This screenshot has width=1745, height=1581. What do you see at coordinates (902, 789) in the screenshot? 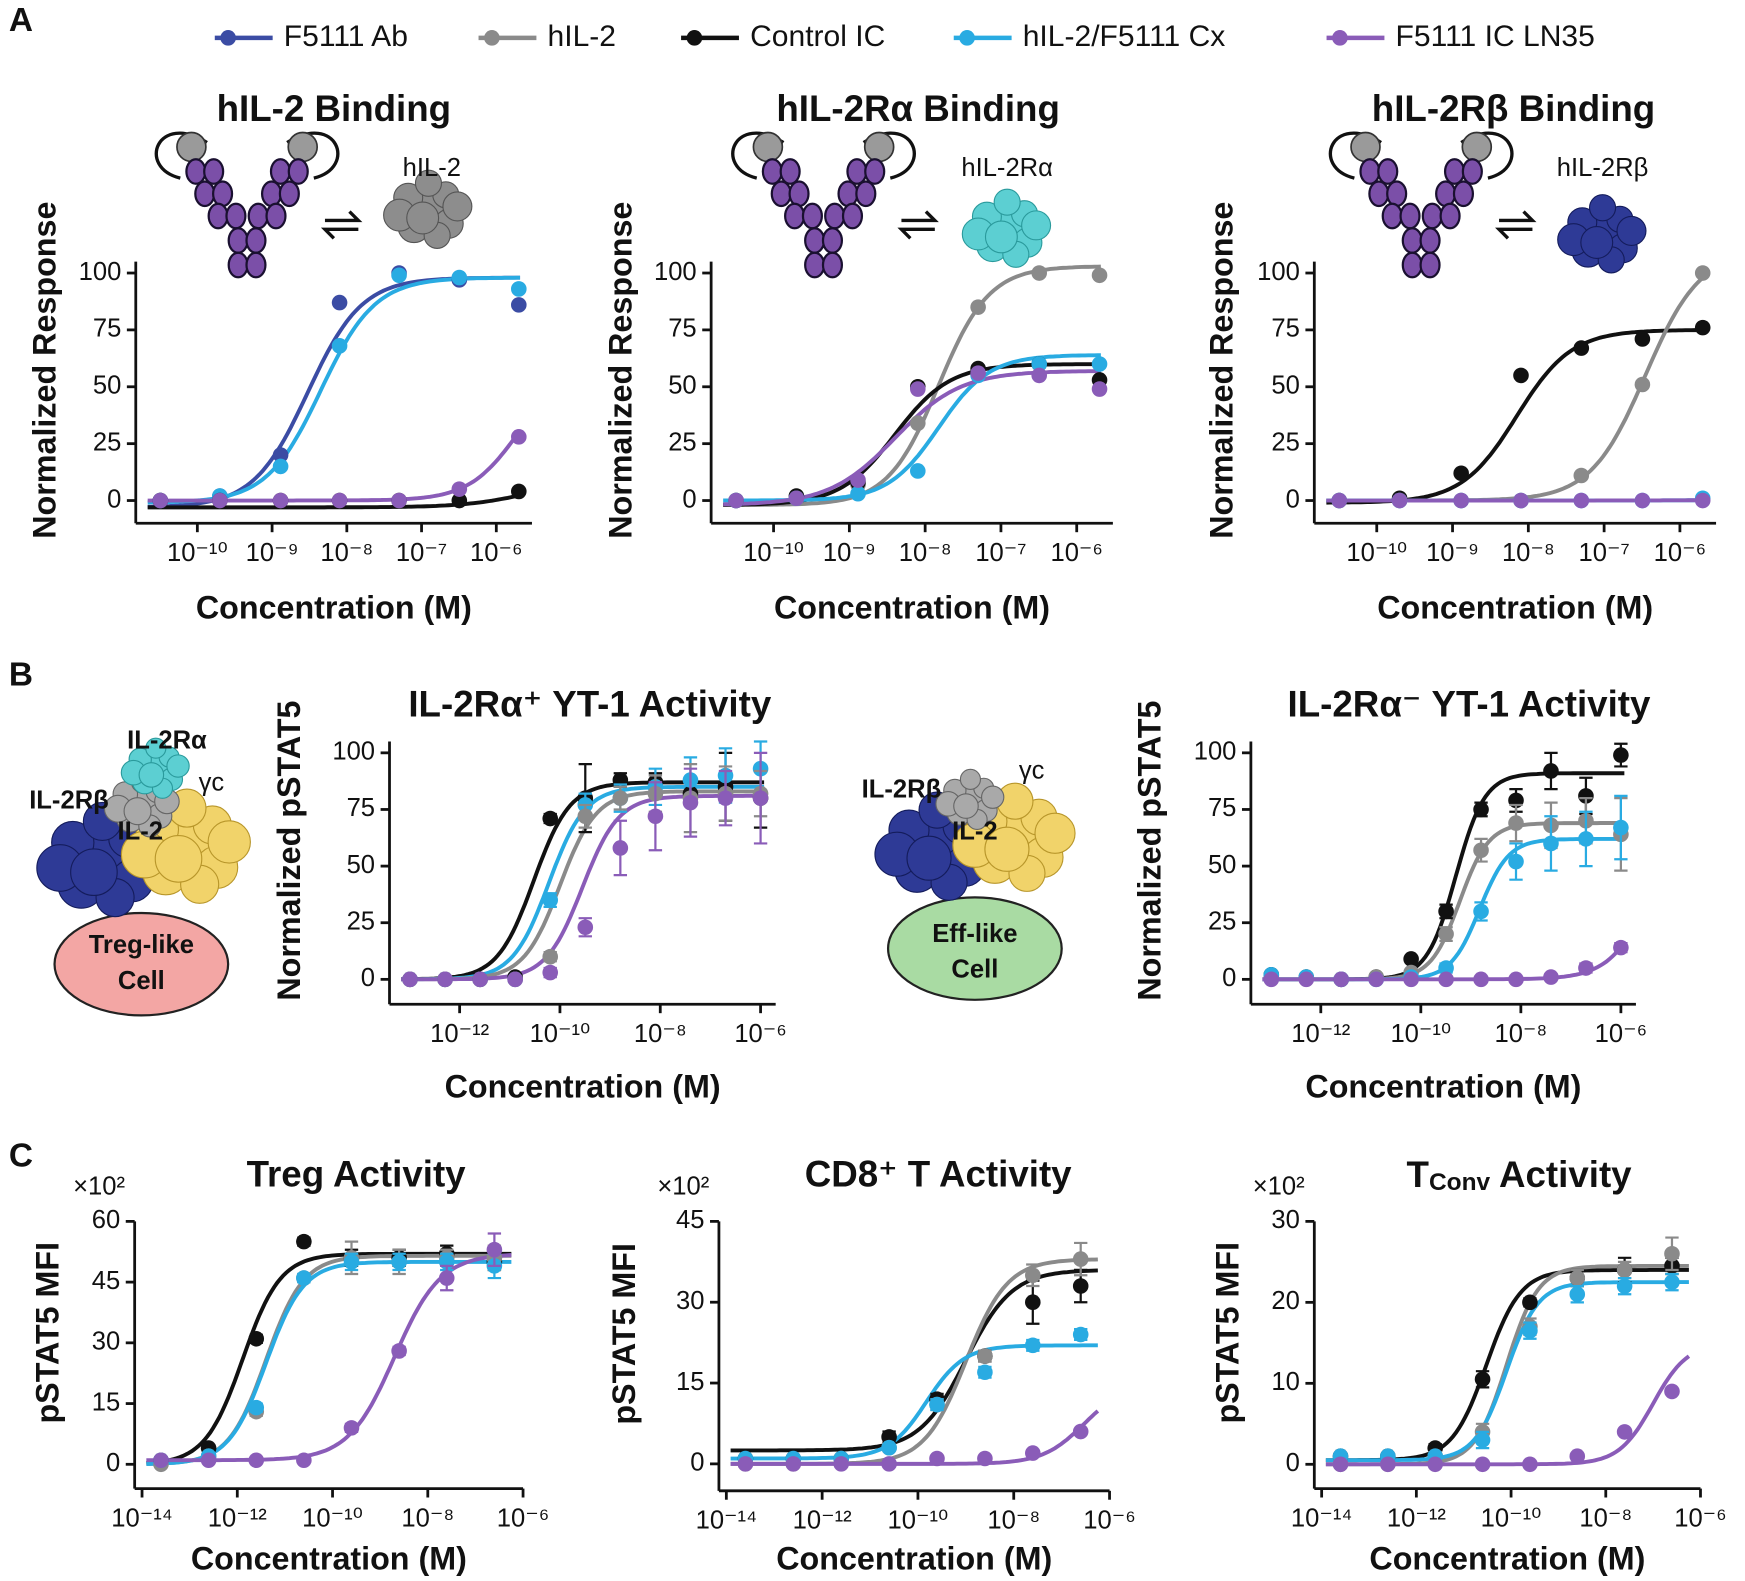
I see `annotation: IL-2Rβ` at bounding box center [902, 789].